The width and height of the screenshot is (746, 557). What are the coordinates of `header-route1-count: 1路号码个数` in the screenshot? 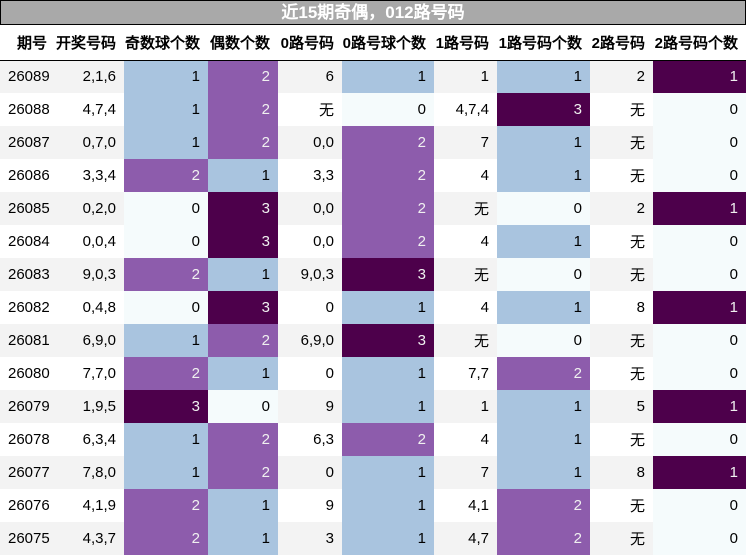 It's located at (543, 43).